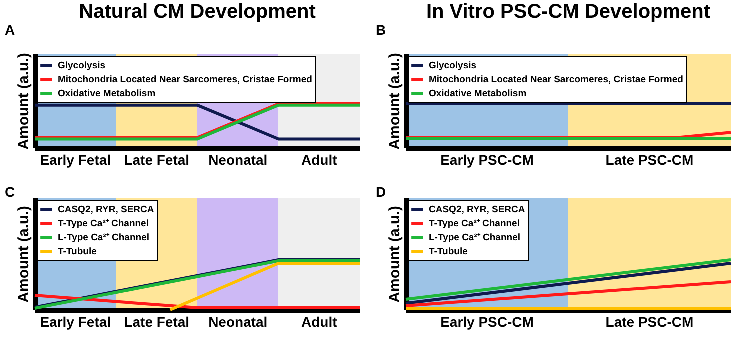 Image resolution: width=743 pixels, height=337 pixels. Describe the element at coordinates (568, 12) in the screenshot. I see `chart-title: In Vitro PSC-CM Development` at that location.